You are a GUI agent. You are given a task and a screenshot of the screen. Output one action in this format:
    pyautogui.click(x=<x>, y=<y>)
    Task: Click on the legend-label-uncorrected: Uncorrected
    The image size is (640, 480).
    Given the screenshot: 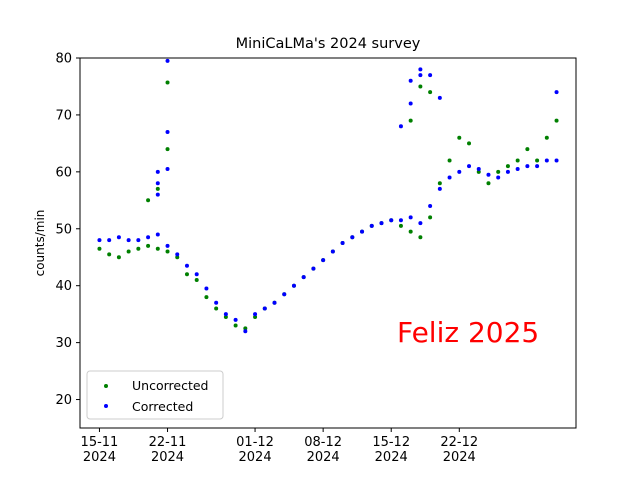 What is the action you would take?
    pyautogui.click(x=170, y=385)
    